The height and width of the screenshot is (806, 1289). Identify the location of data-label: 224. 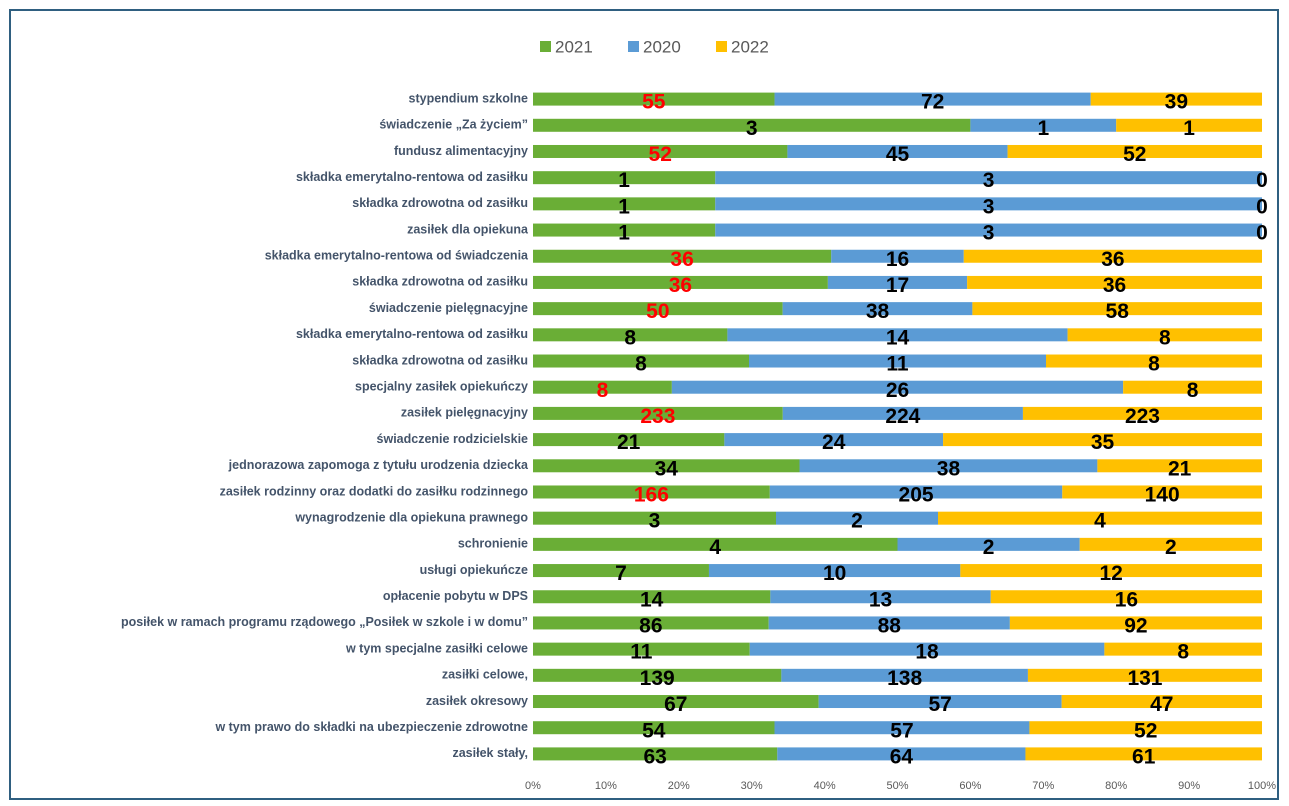
(902, 416).